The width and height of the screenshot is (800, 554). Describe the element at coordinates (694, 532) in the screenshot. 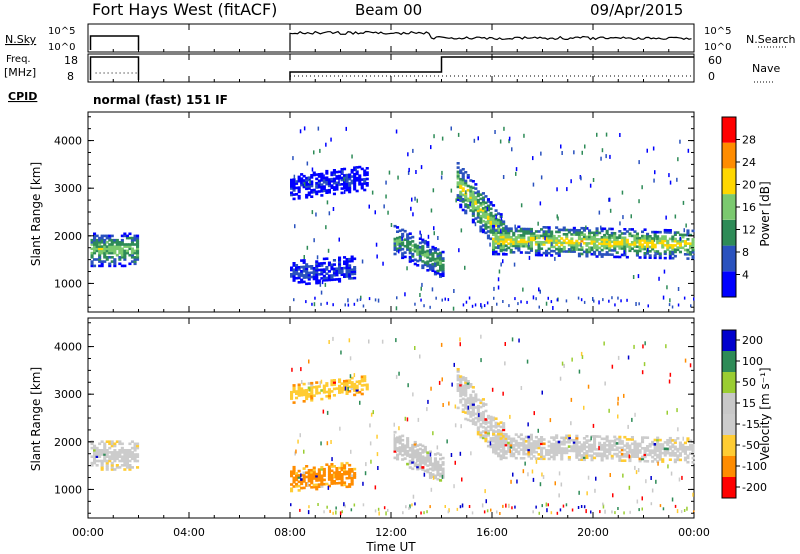

I see `x-tick-label: 00:00` at that location.